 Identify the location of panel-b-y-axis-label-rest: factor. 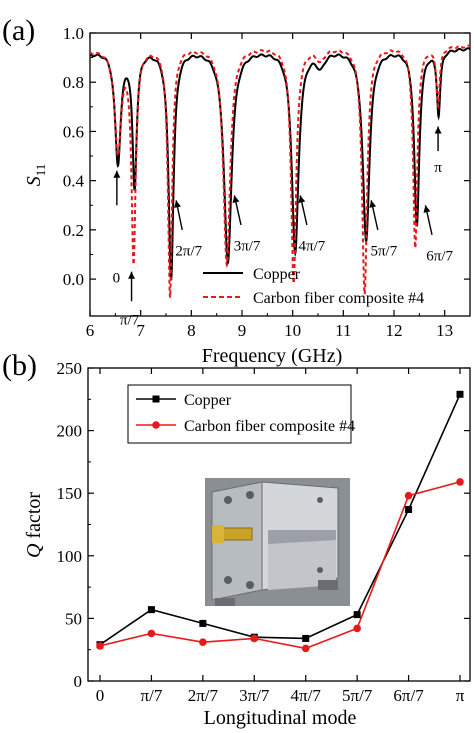
(34, 518).